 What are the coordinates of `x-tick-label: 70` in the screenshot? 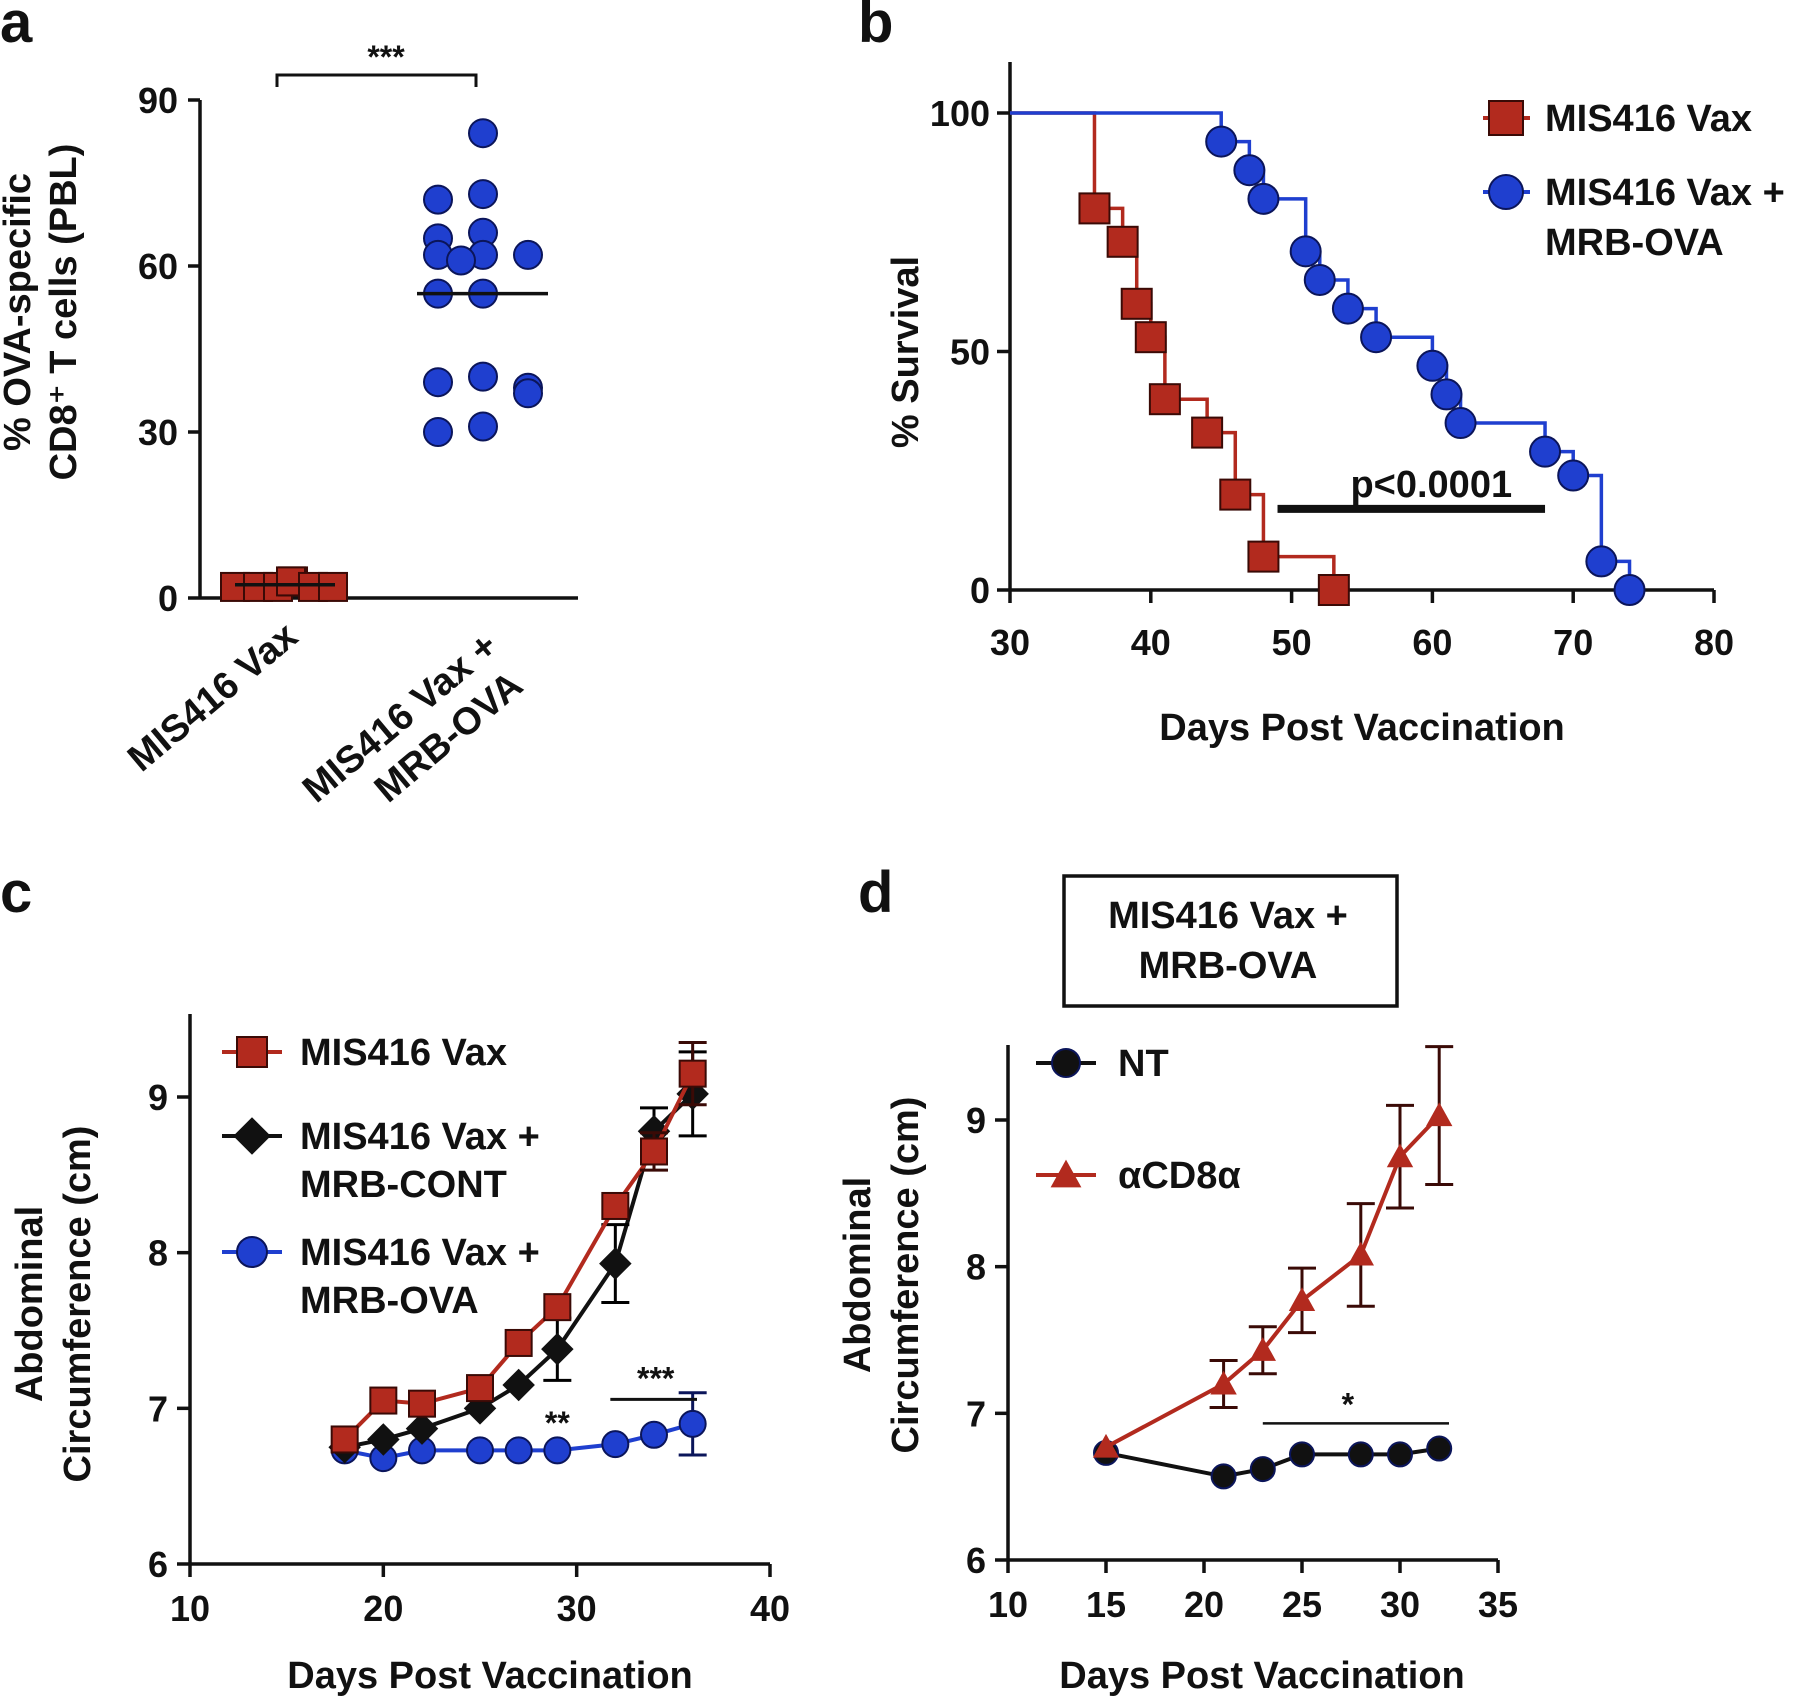 It's located at (1573, 642).